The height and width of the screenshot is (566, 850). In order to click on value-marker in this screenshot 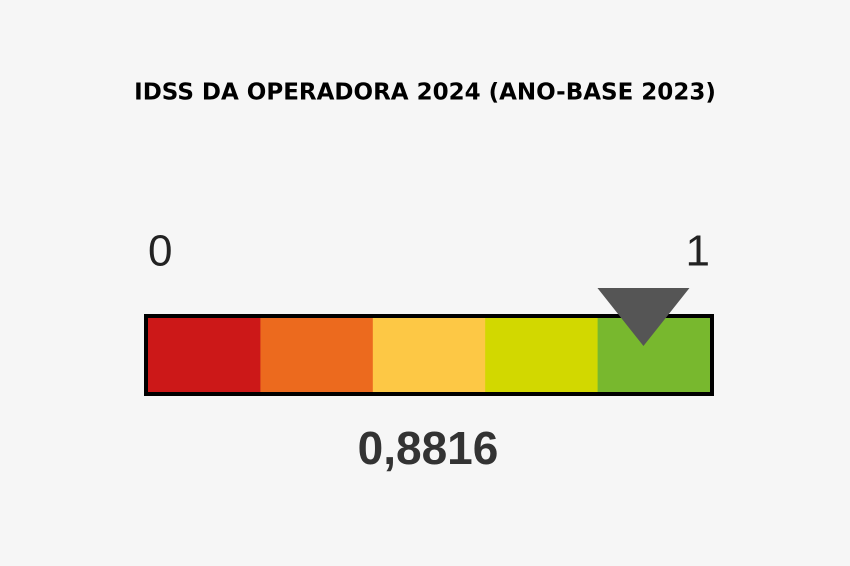, I will do `click(643, 317)`.